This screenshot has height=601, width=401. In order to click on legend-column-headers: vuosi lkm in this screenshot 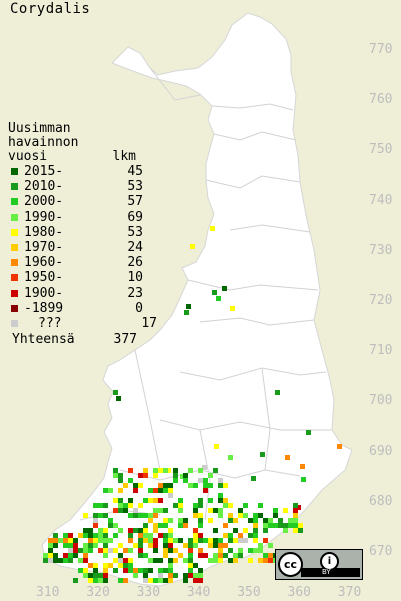, I will do `click(71, 157)`.